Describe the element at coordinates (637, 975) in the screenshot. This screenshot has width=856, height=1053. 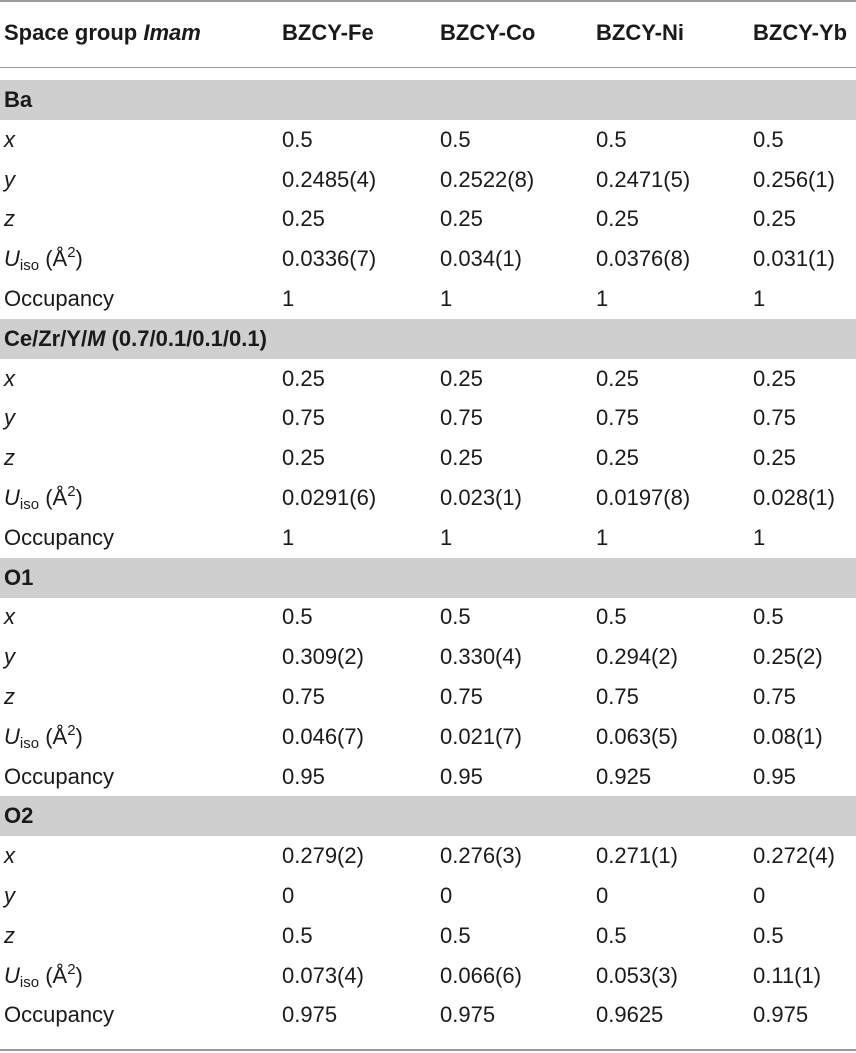
I see `value-cell: 0.053(3)` at that location.